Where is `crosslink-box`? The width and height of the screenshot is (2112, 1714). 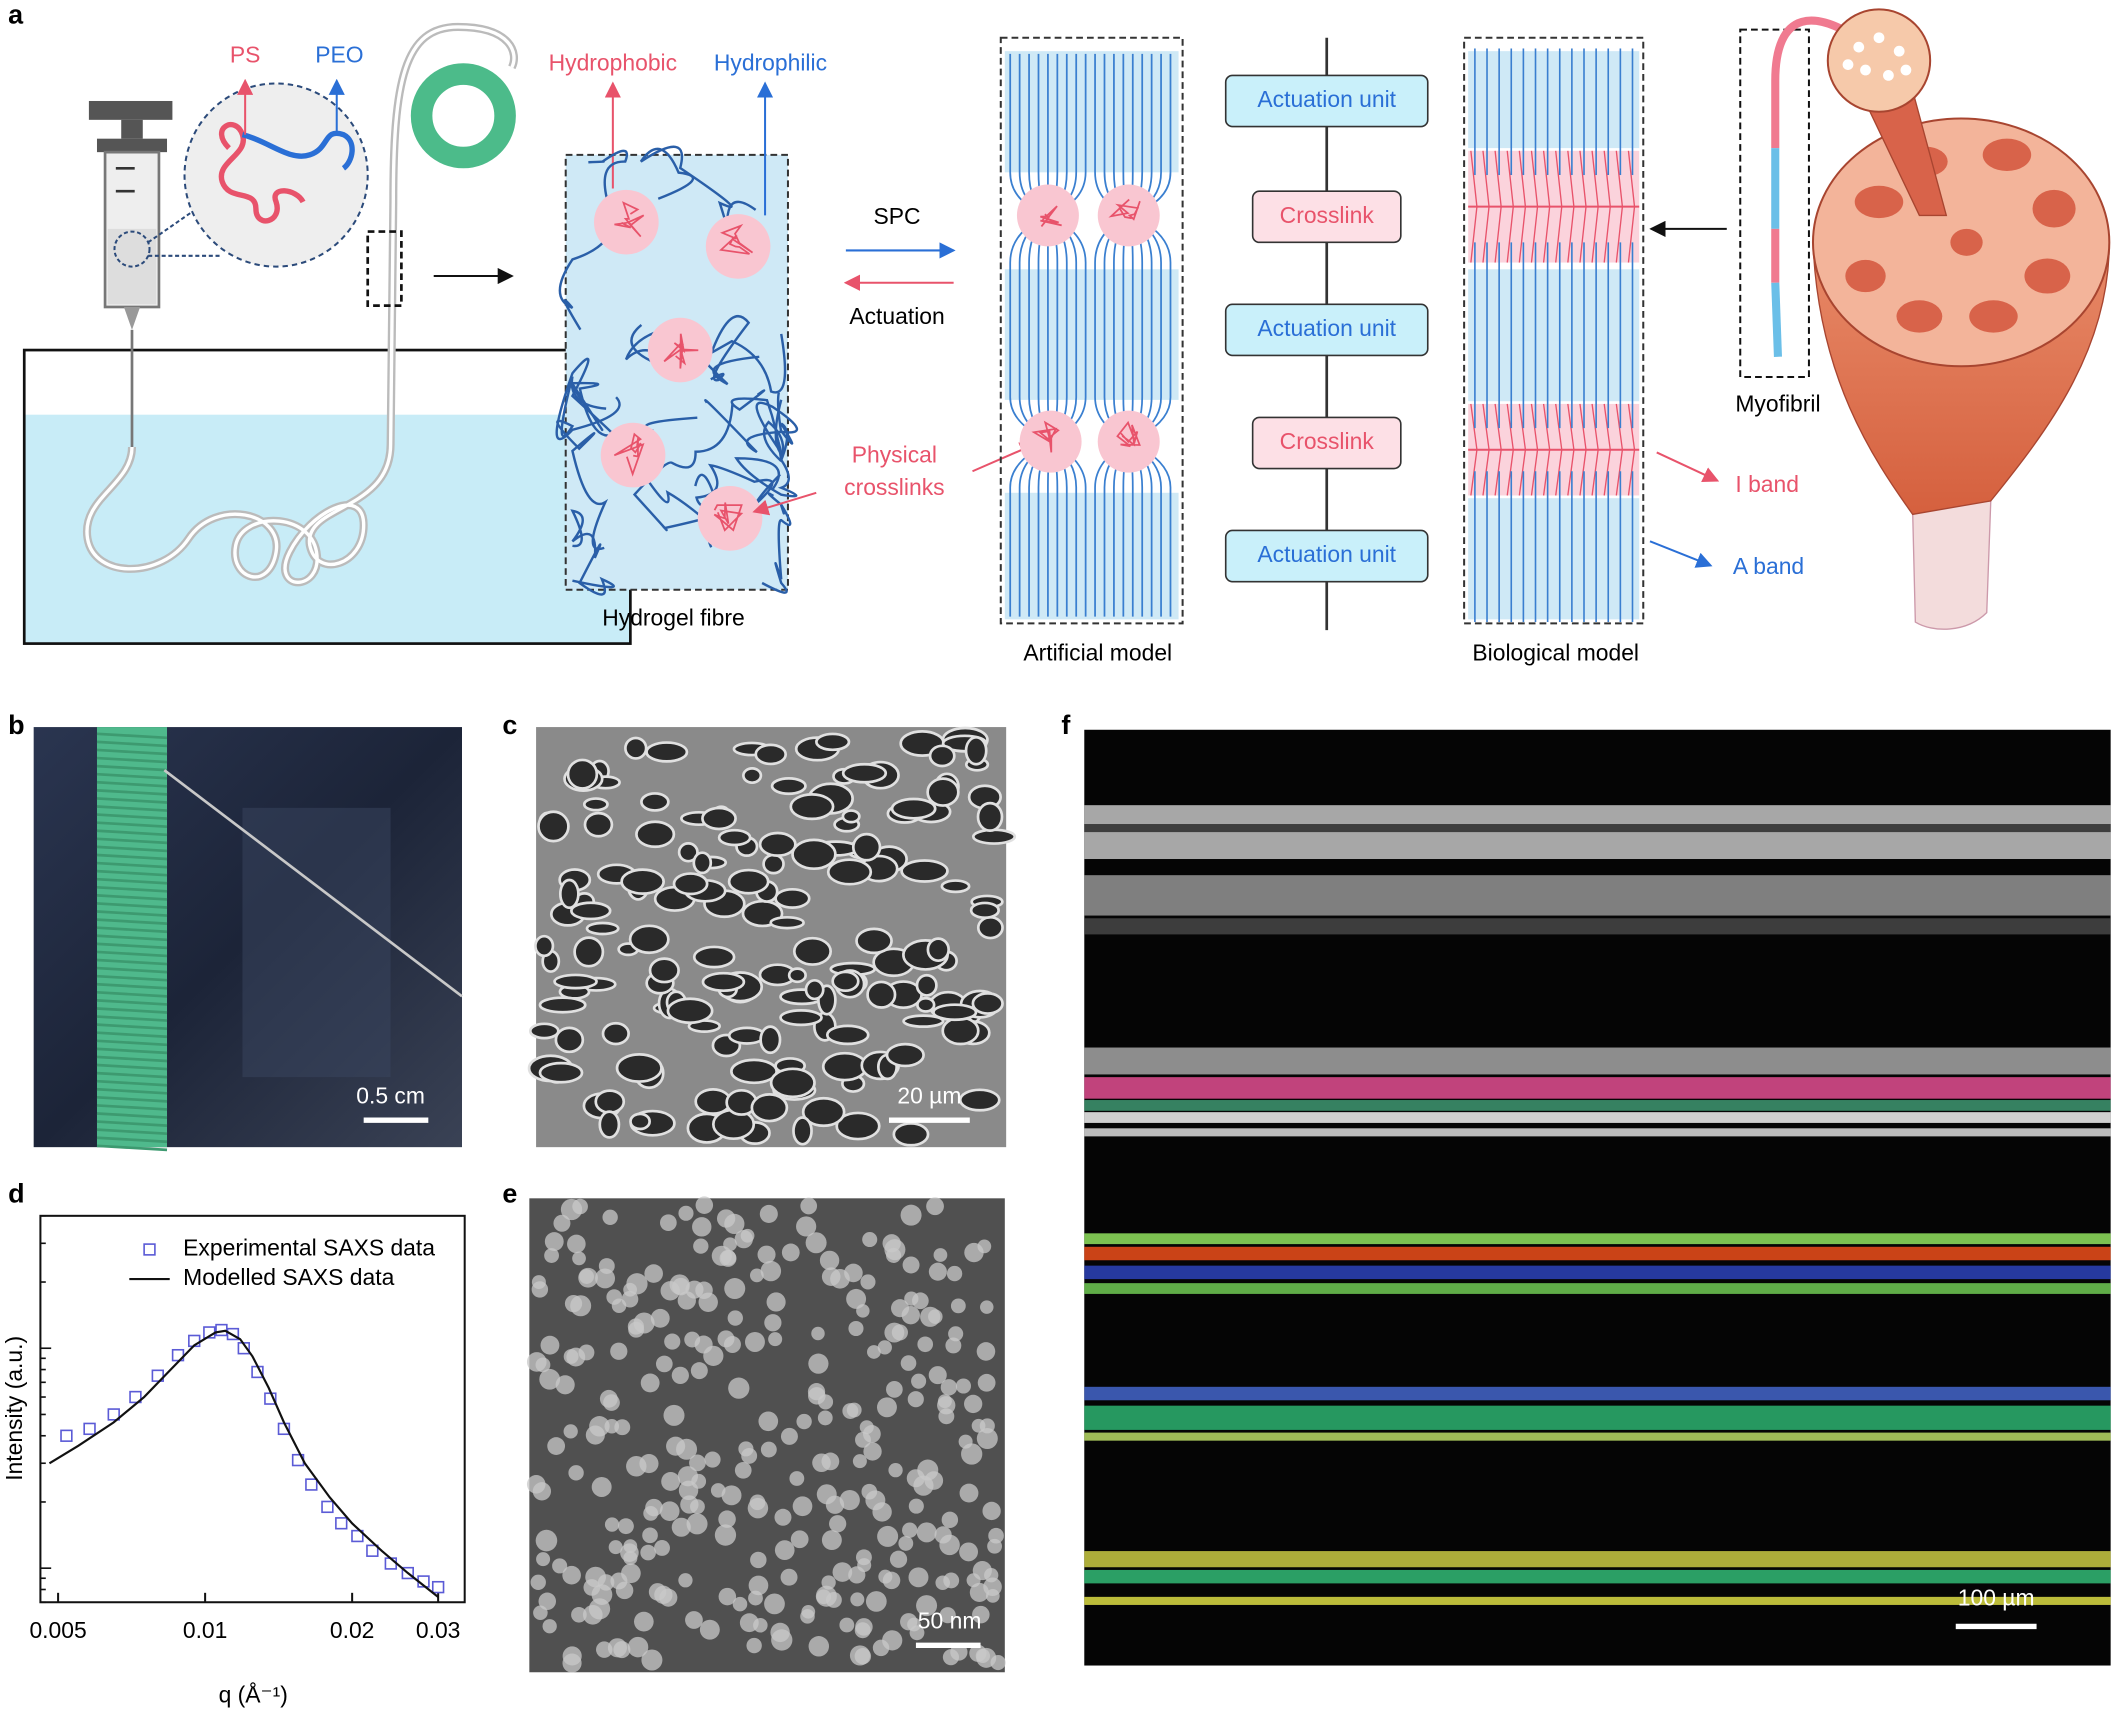
crosslink-box is located at coordinates (1326, 443).